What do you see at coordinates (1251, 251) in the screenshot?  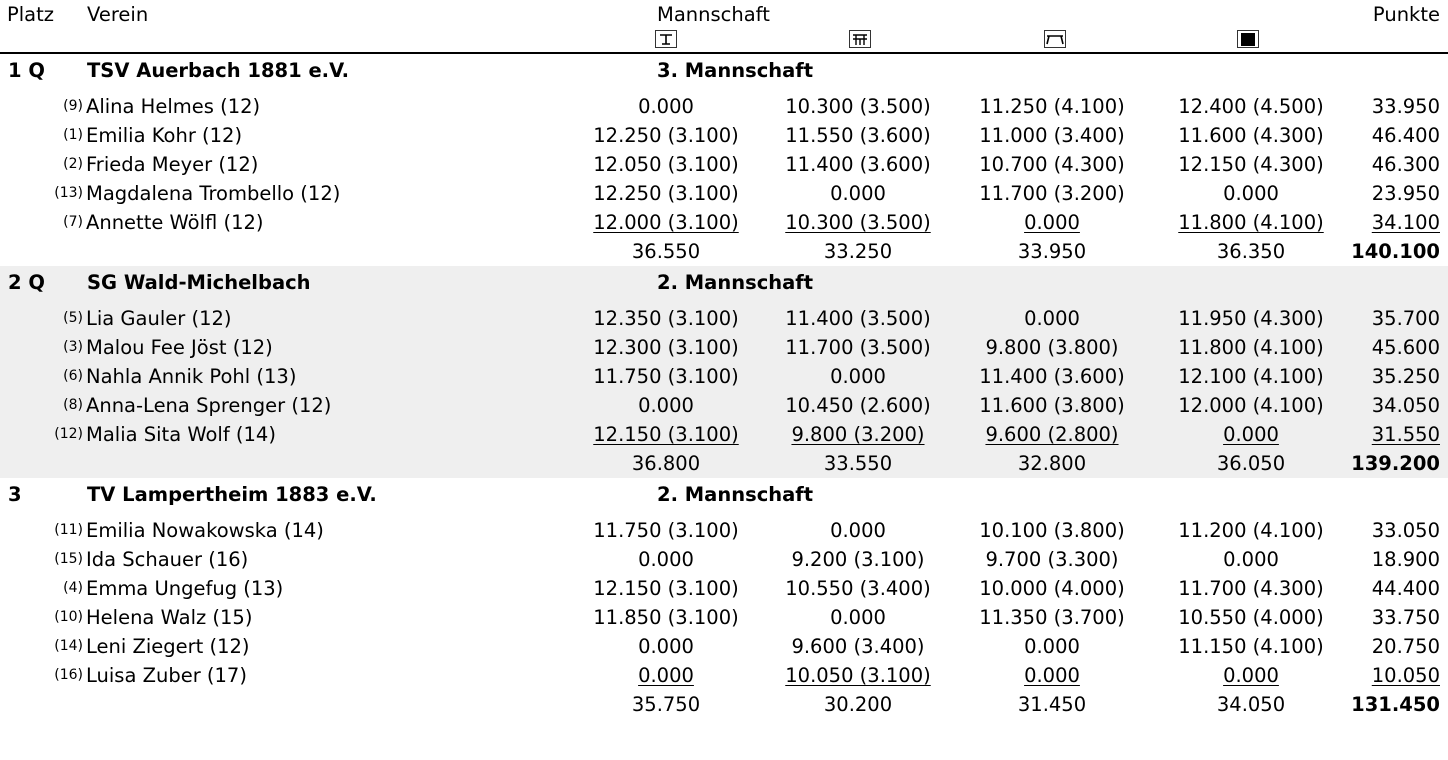 I see `sum-floor: 36.350` at bounding box center [1251, 251].